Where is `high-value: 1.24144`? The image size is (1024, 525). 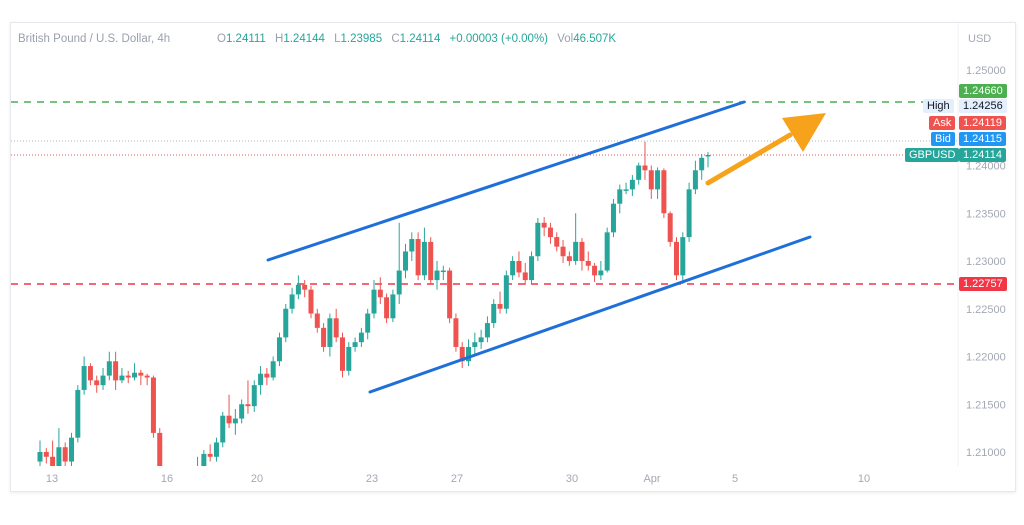
high-value: 1.24144 is located at coordinates (304, 39).